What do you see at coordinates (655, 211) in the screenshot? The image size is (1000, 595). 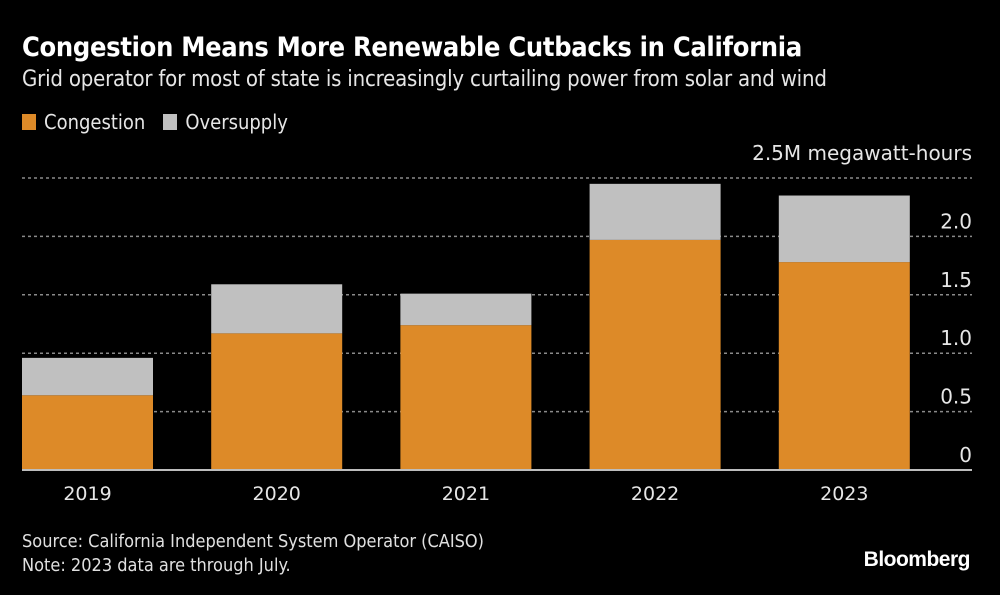 I see `bar-oversupply-2022` at bounding box center [655, 211].